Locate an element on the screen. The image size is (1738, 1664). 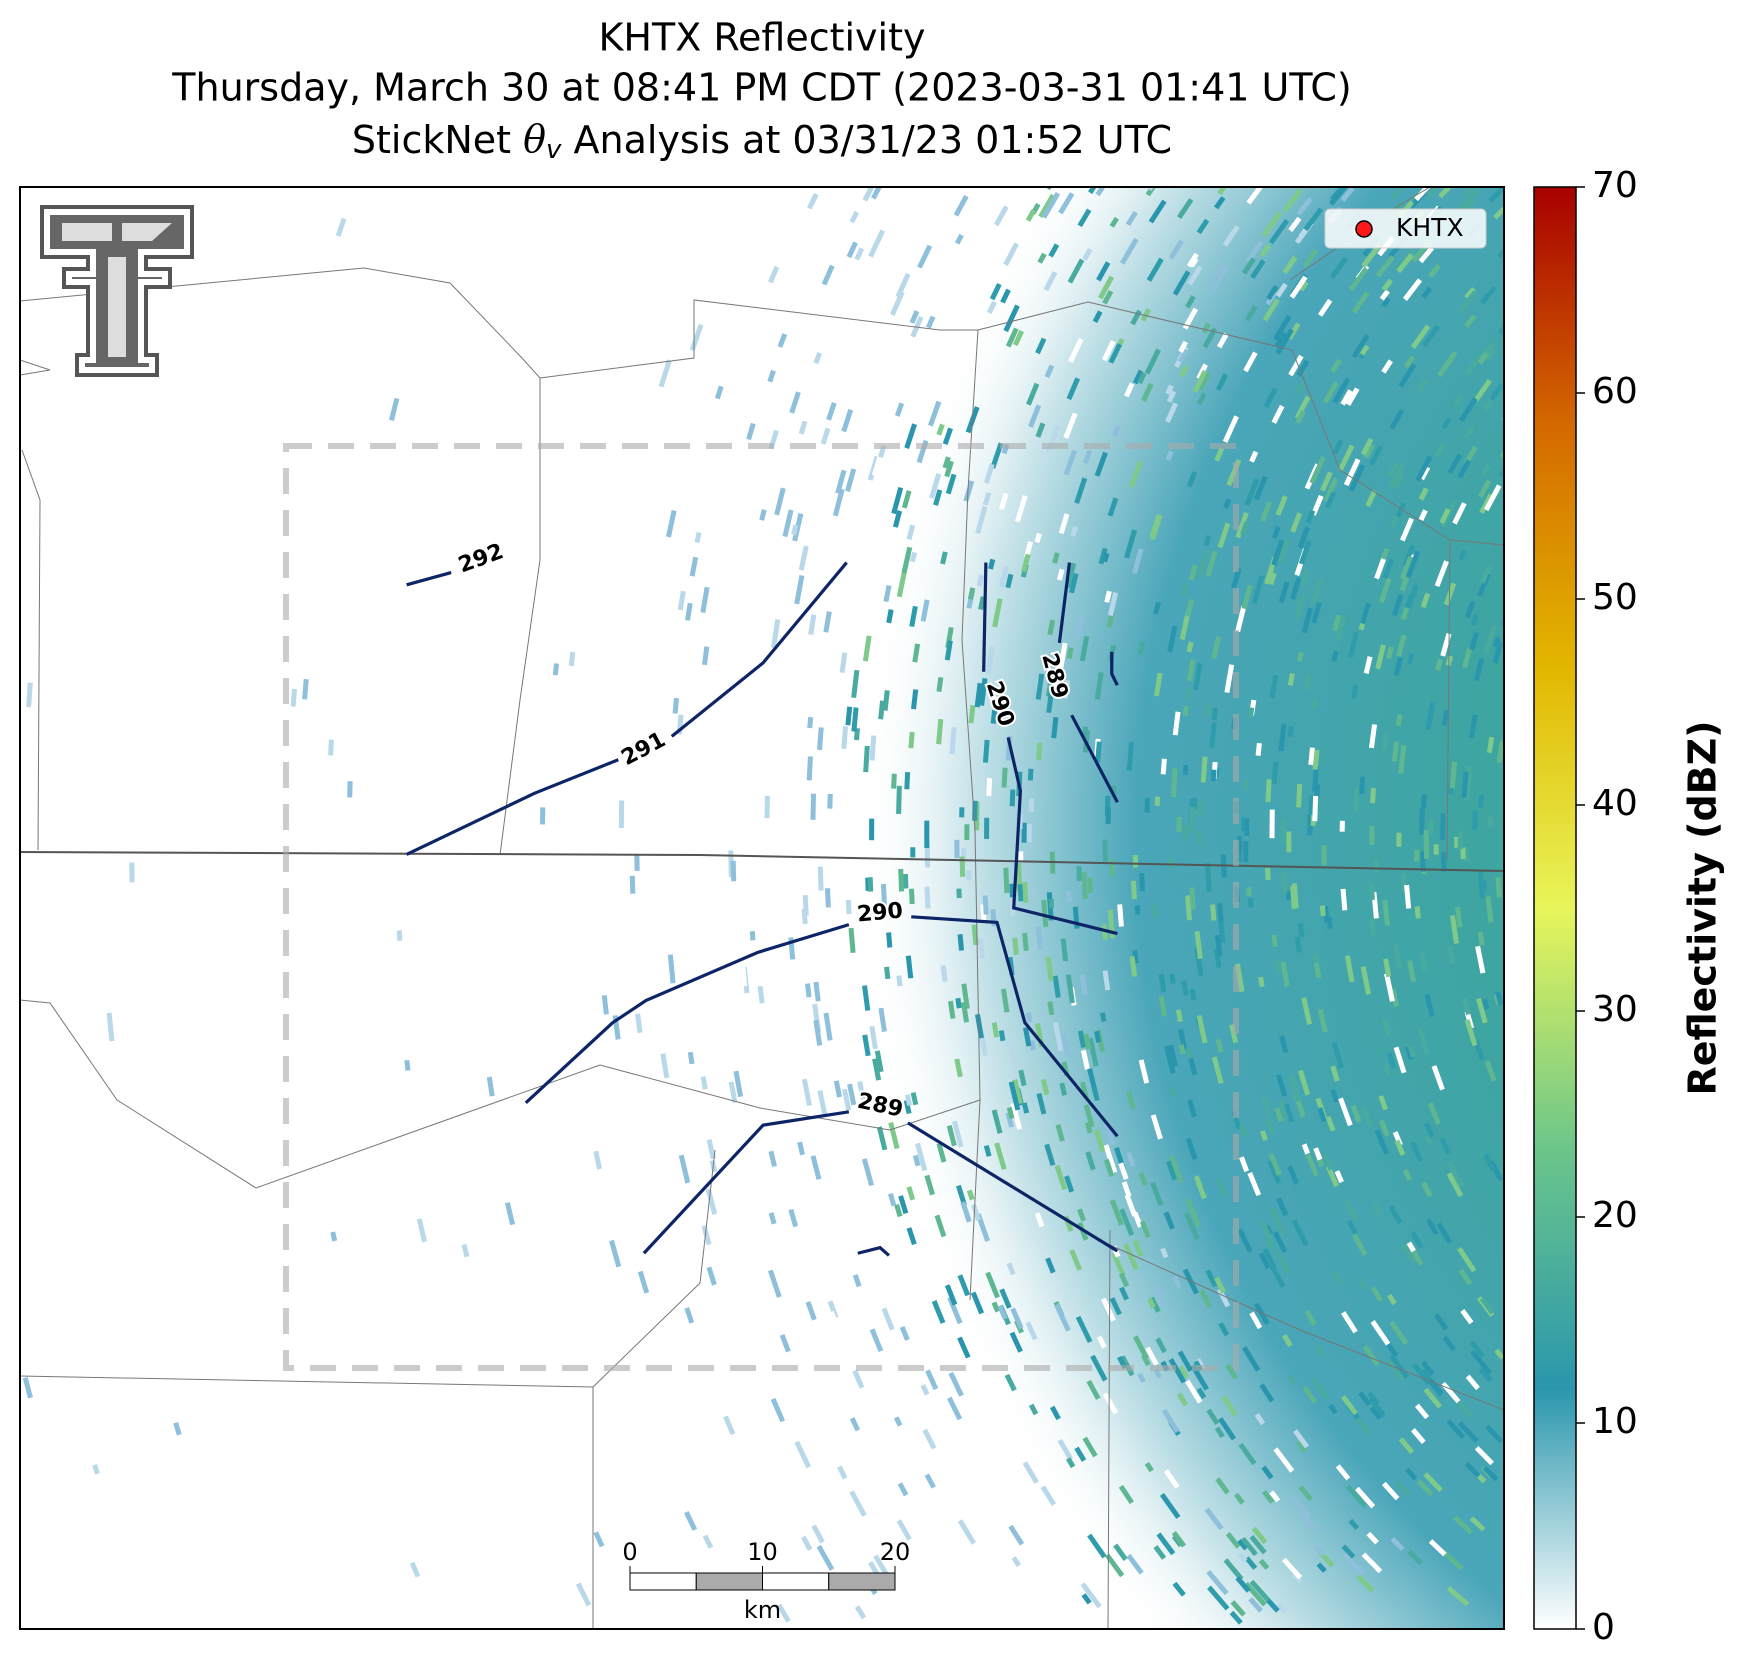
colorbar-tick-label: 10 is located at coordinates (1615, 1421).